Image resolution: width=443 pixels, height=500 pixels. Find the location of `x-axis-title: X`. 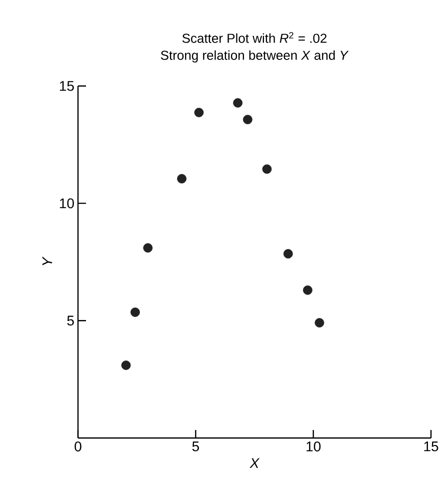

x-axis-title: X is located at coordinates (255, 463).